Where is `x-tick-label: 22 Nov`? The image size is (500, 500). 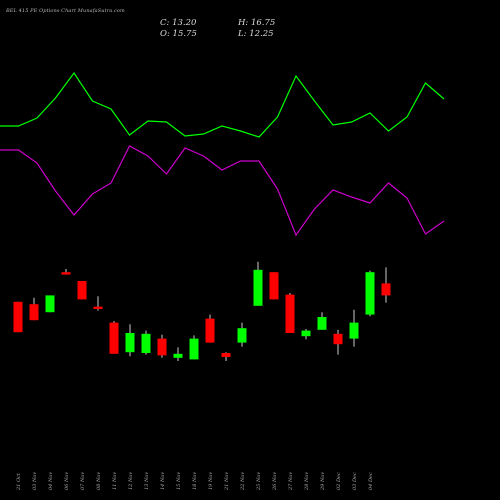
x-tick-label: 22 Nov is located at coordinates (243, 481).